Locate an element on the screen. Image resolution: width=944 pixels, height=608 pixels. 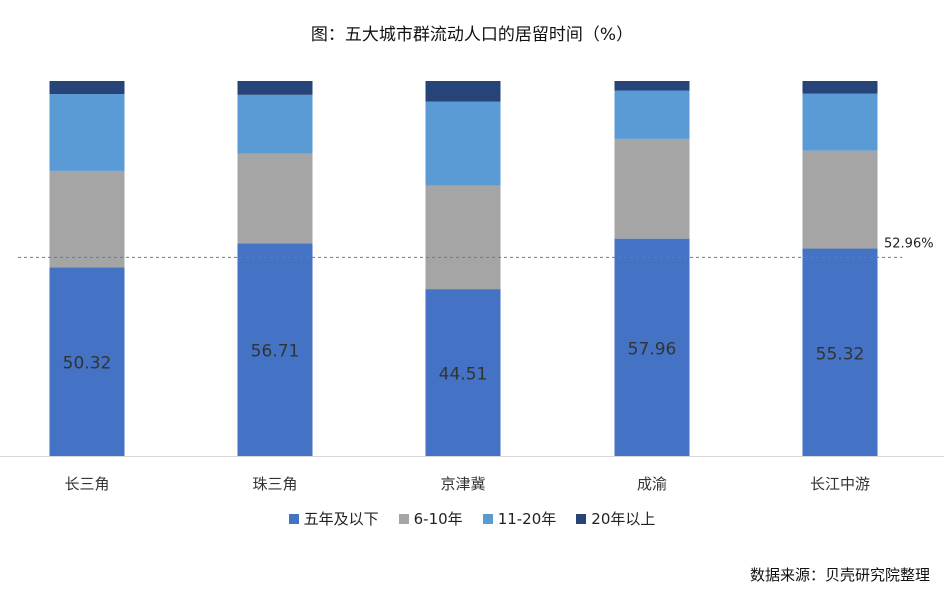
x-tick-label: 长三角 is located at coordinates (86, 484).